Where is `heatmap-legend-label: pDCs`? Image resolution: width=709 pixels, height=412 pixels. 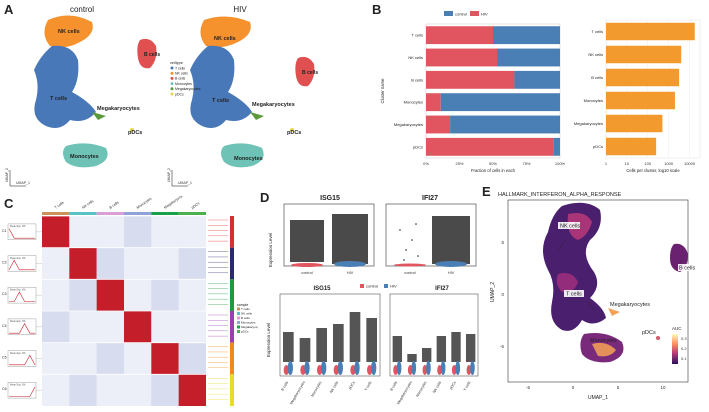
heatmap-legend-label: pDCs is located at coordinates (245, 332).